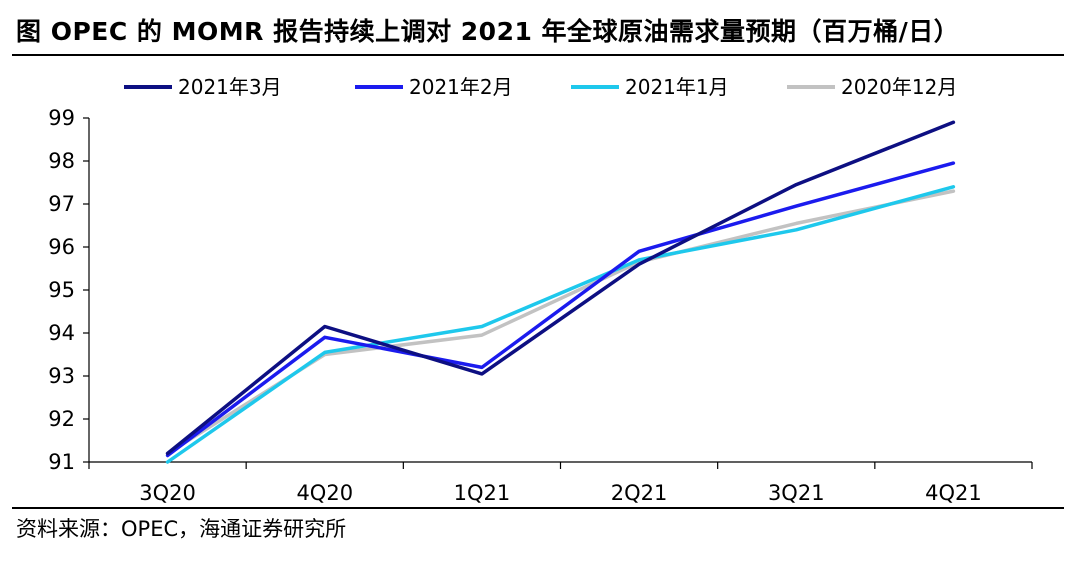 The height and width of the screenshot is (561, 1080). What do you see at coordinates (230, 87) in the screenshot?
I see `legend-label: 2021年3月` at bounding box center [230, 87].